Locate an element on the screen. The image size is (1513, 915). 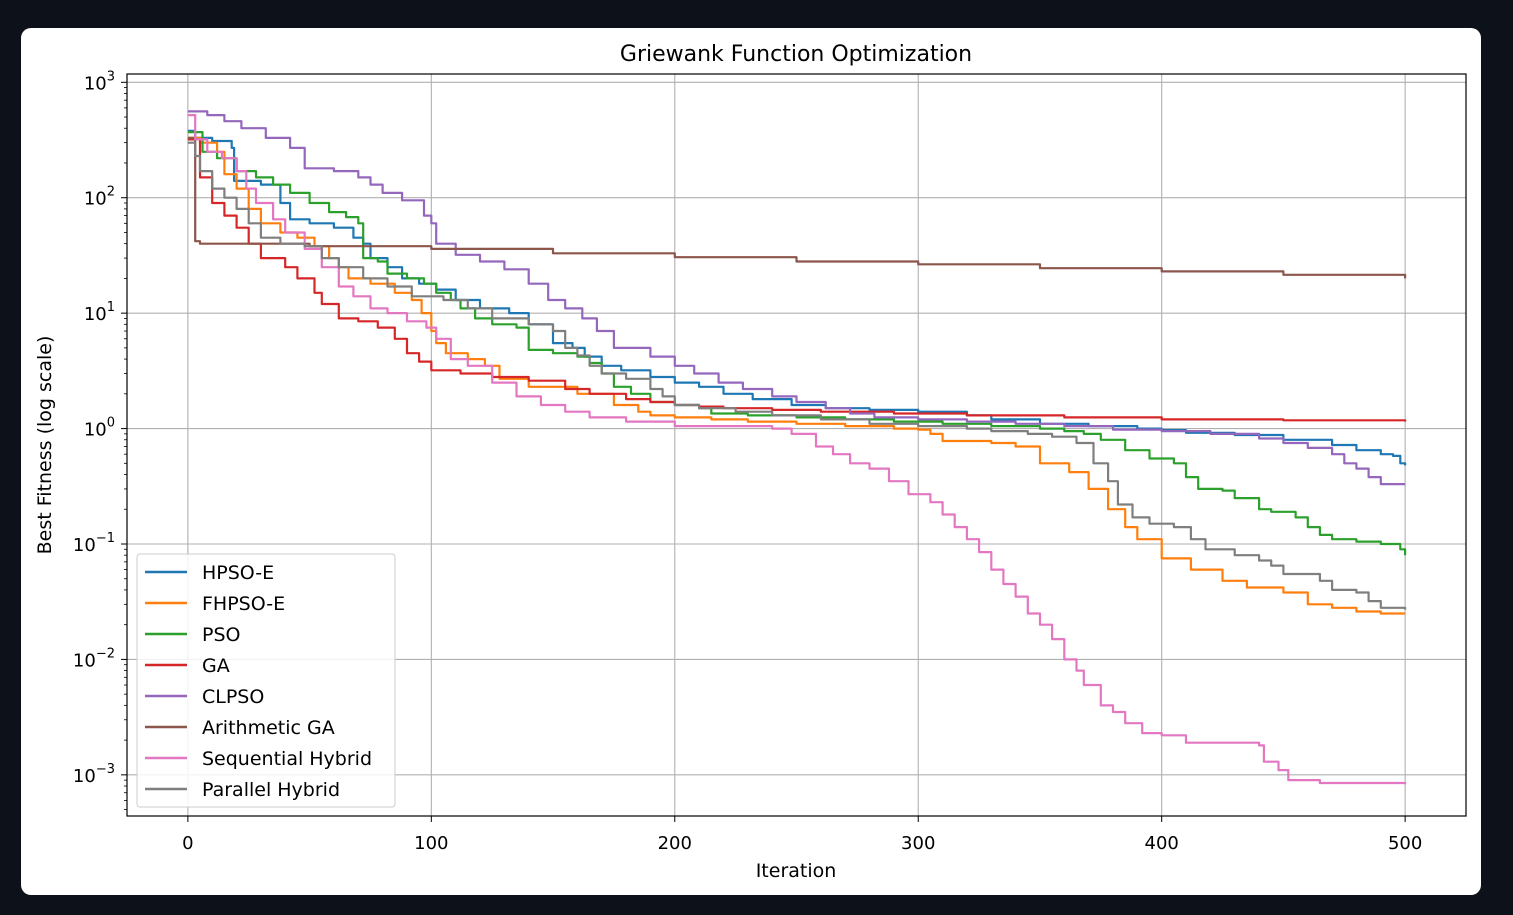
y-tick-label: 10⁻³ is located at coordinates (94, 774).